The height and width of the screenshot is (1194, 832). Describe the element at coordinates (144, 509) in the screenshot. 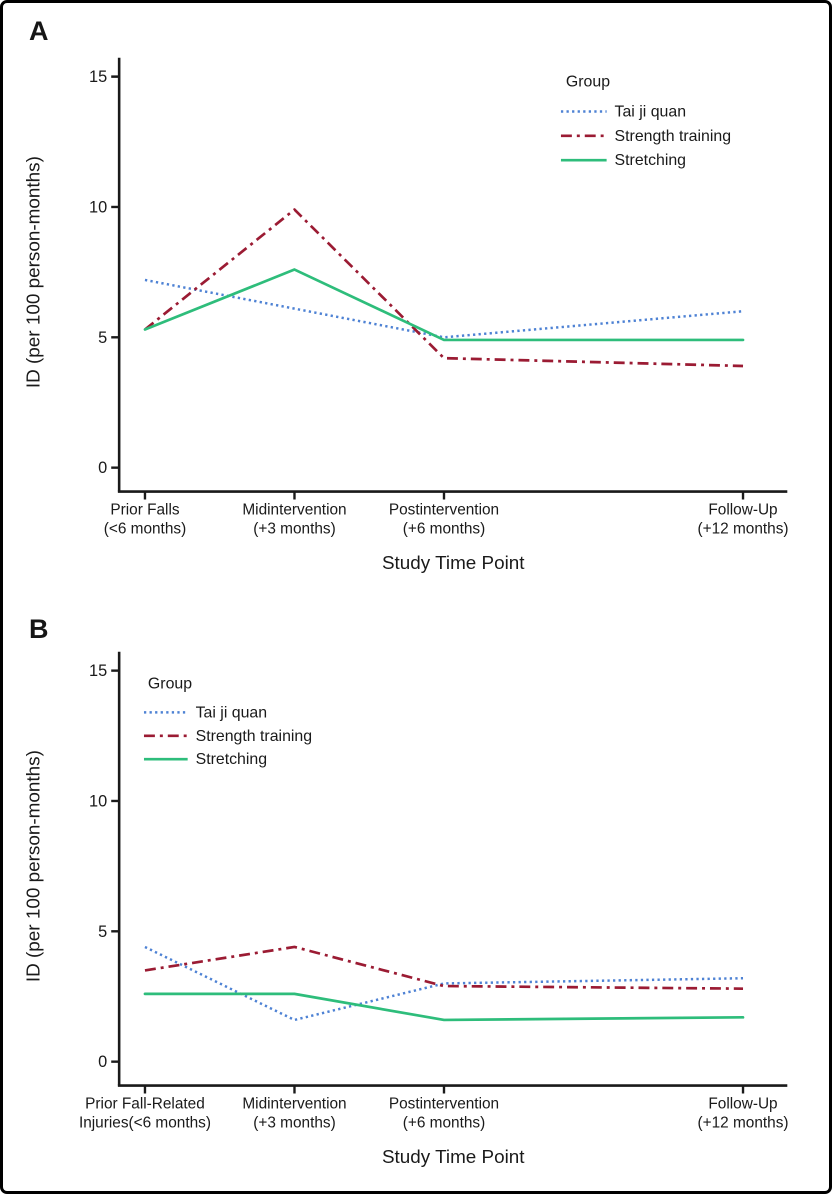

I see `x-category-label: Prior Falls` at that location.